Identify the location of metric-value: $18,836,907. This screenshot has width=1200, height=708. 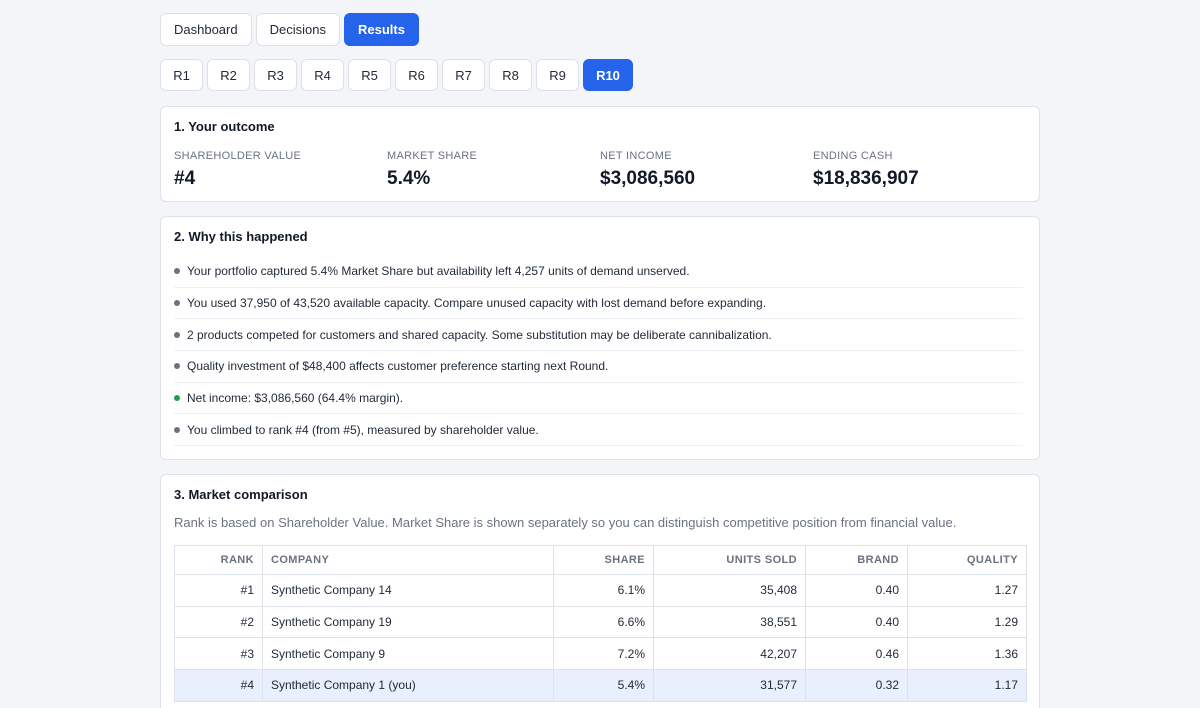
(866, 178).